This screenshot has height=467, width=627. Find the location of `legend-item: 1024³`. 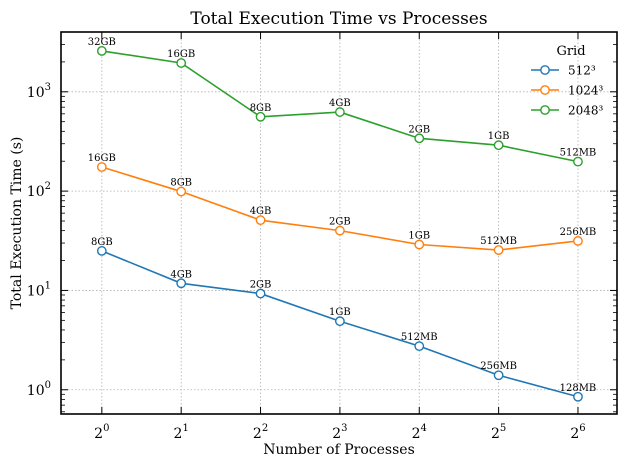

legend-item: 1024³ is located at coordinates (567, 91).